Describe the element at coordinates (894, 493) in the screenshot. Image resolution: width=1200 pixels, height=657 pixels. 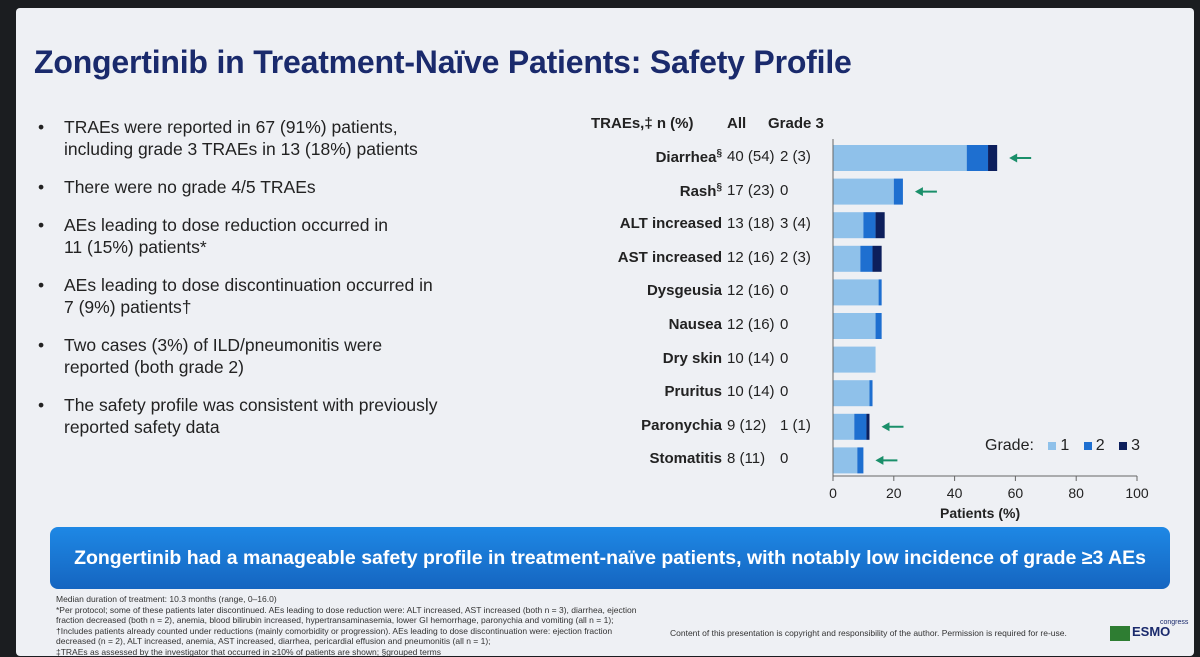
I see `x-tick-label: 20` at that location.